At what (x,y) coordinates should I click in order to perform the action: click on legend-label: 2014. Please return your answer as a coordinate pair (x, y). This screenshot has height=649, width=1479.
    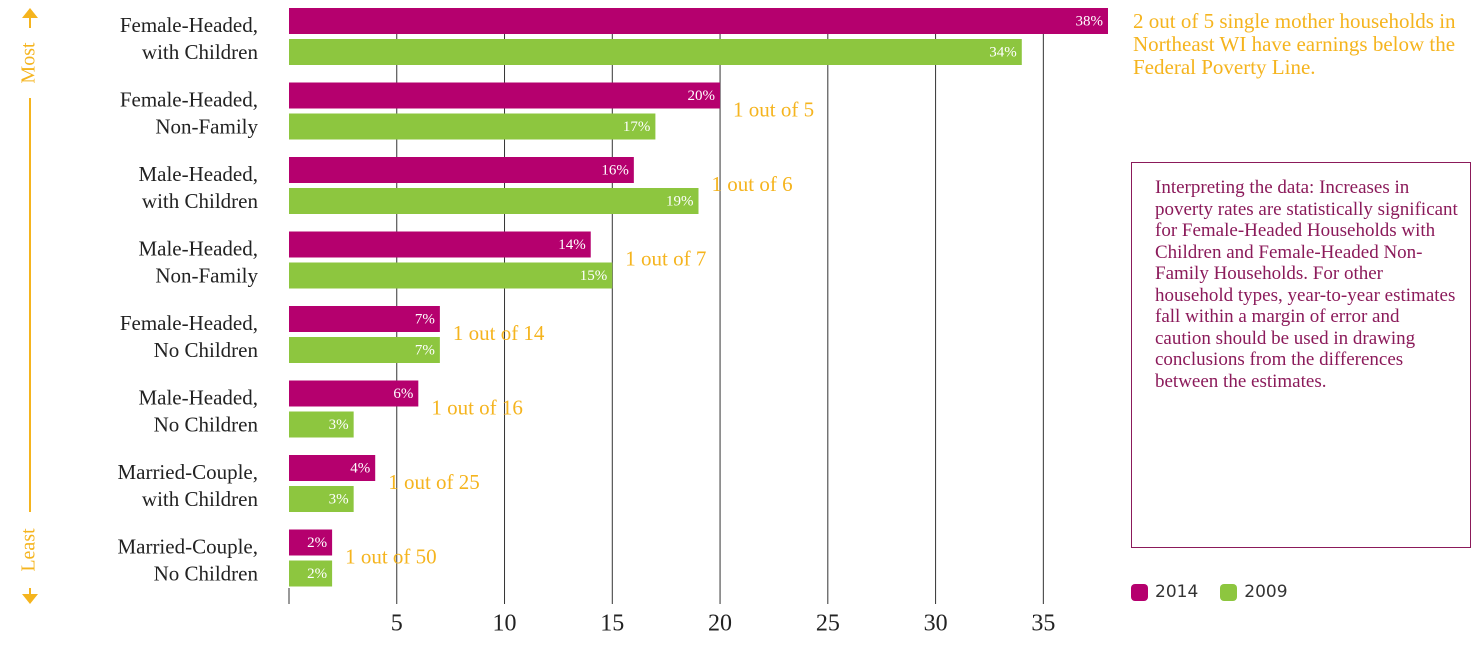
    Looking at the image, I should click on (1177, 592).